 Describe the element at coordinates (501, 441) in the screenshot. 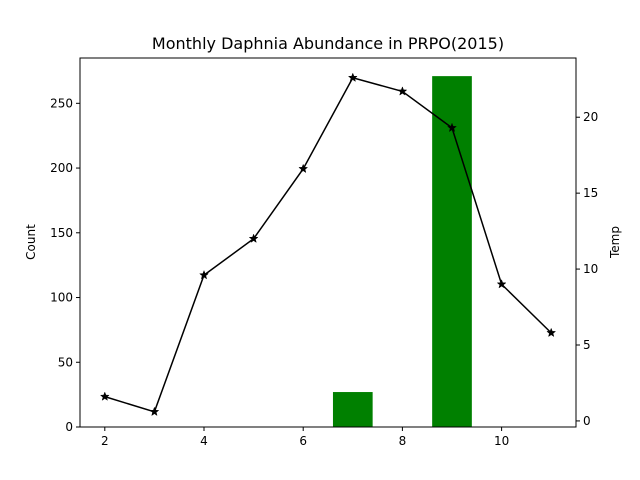

I see `x-tick-label: 10` at that location.